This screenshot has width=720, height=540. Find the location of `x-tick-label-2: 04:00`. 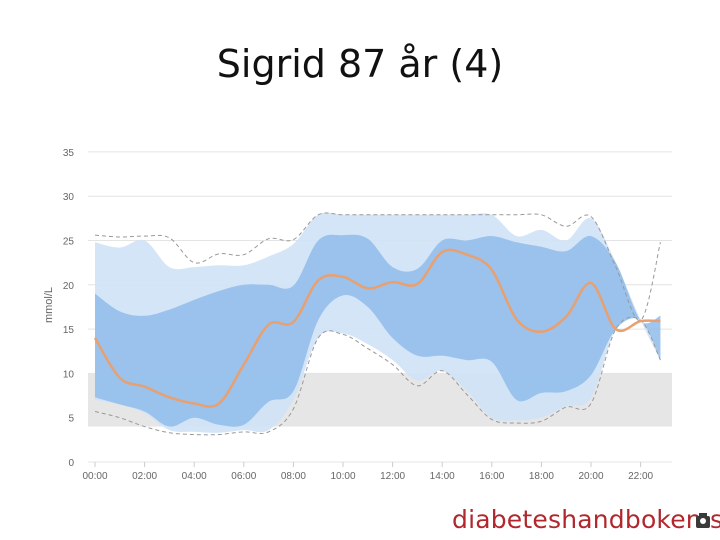

x-tick-label-2: 04:00 is located at coordinates (194, 476).